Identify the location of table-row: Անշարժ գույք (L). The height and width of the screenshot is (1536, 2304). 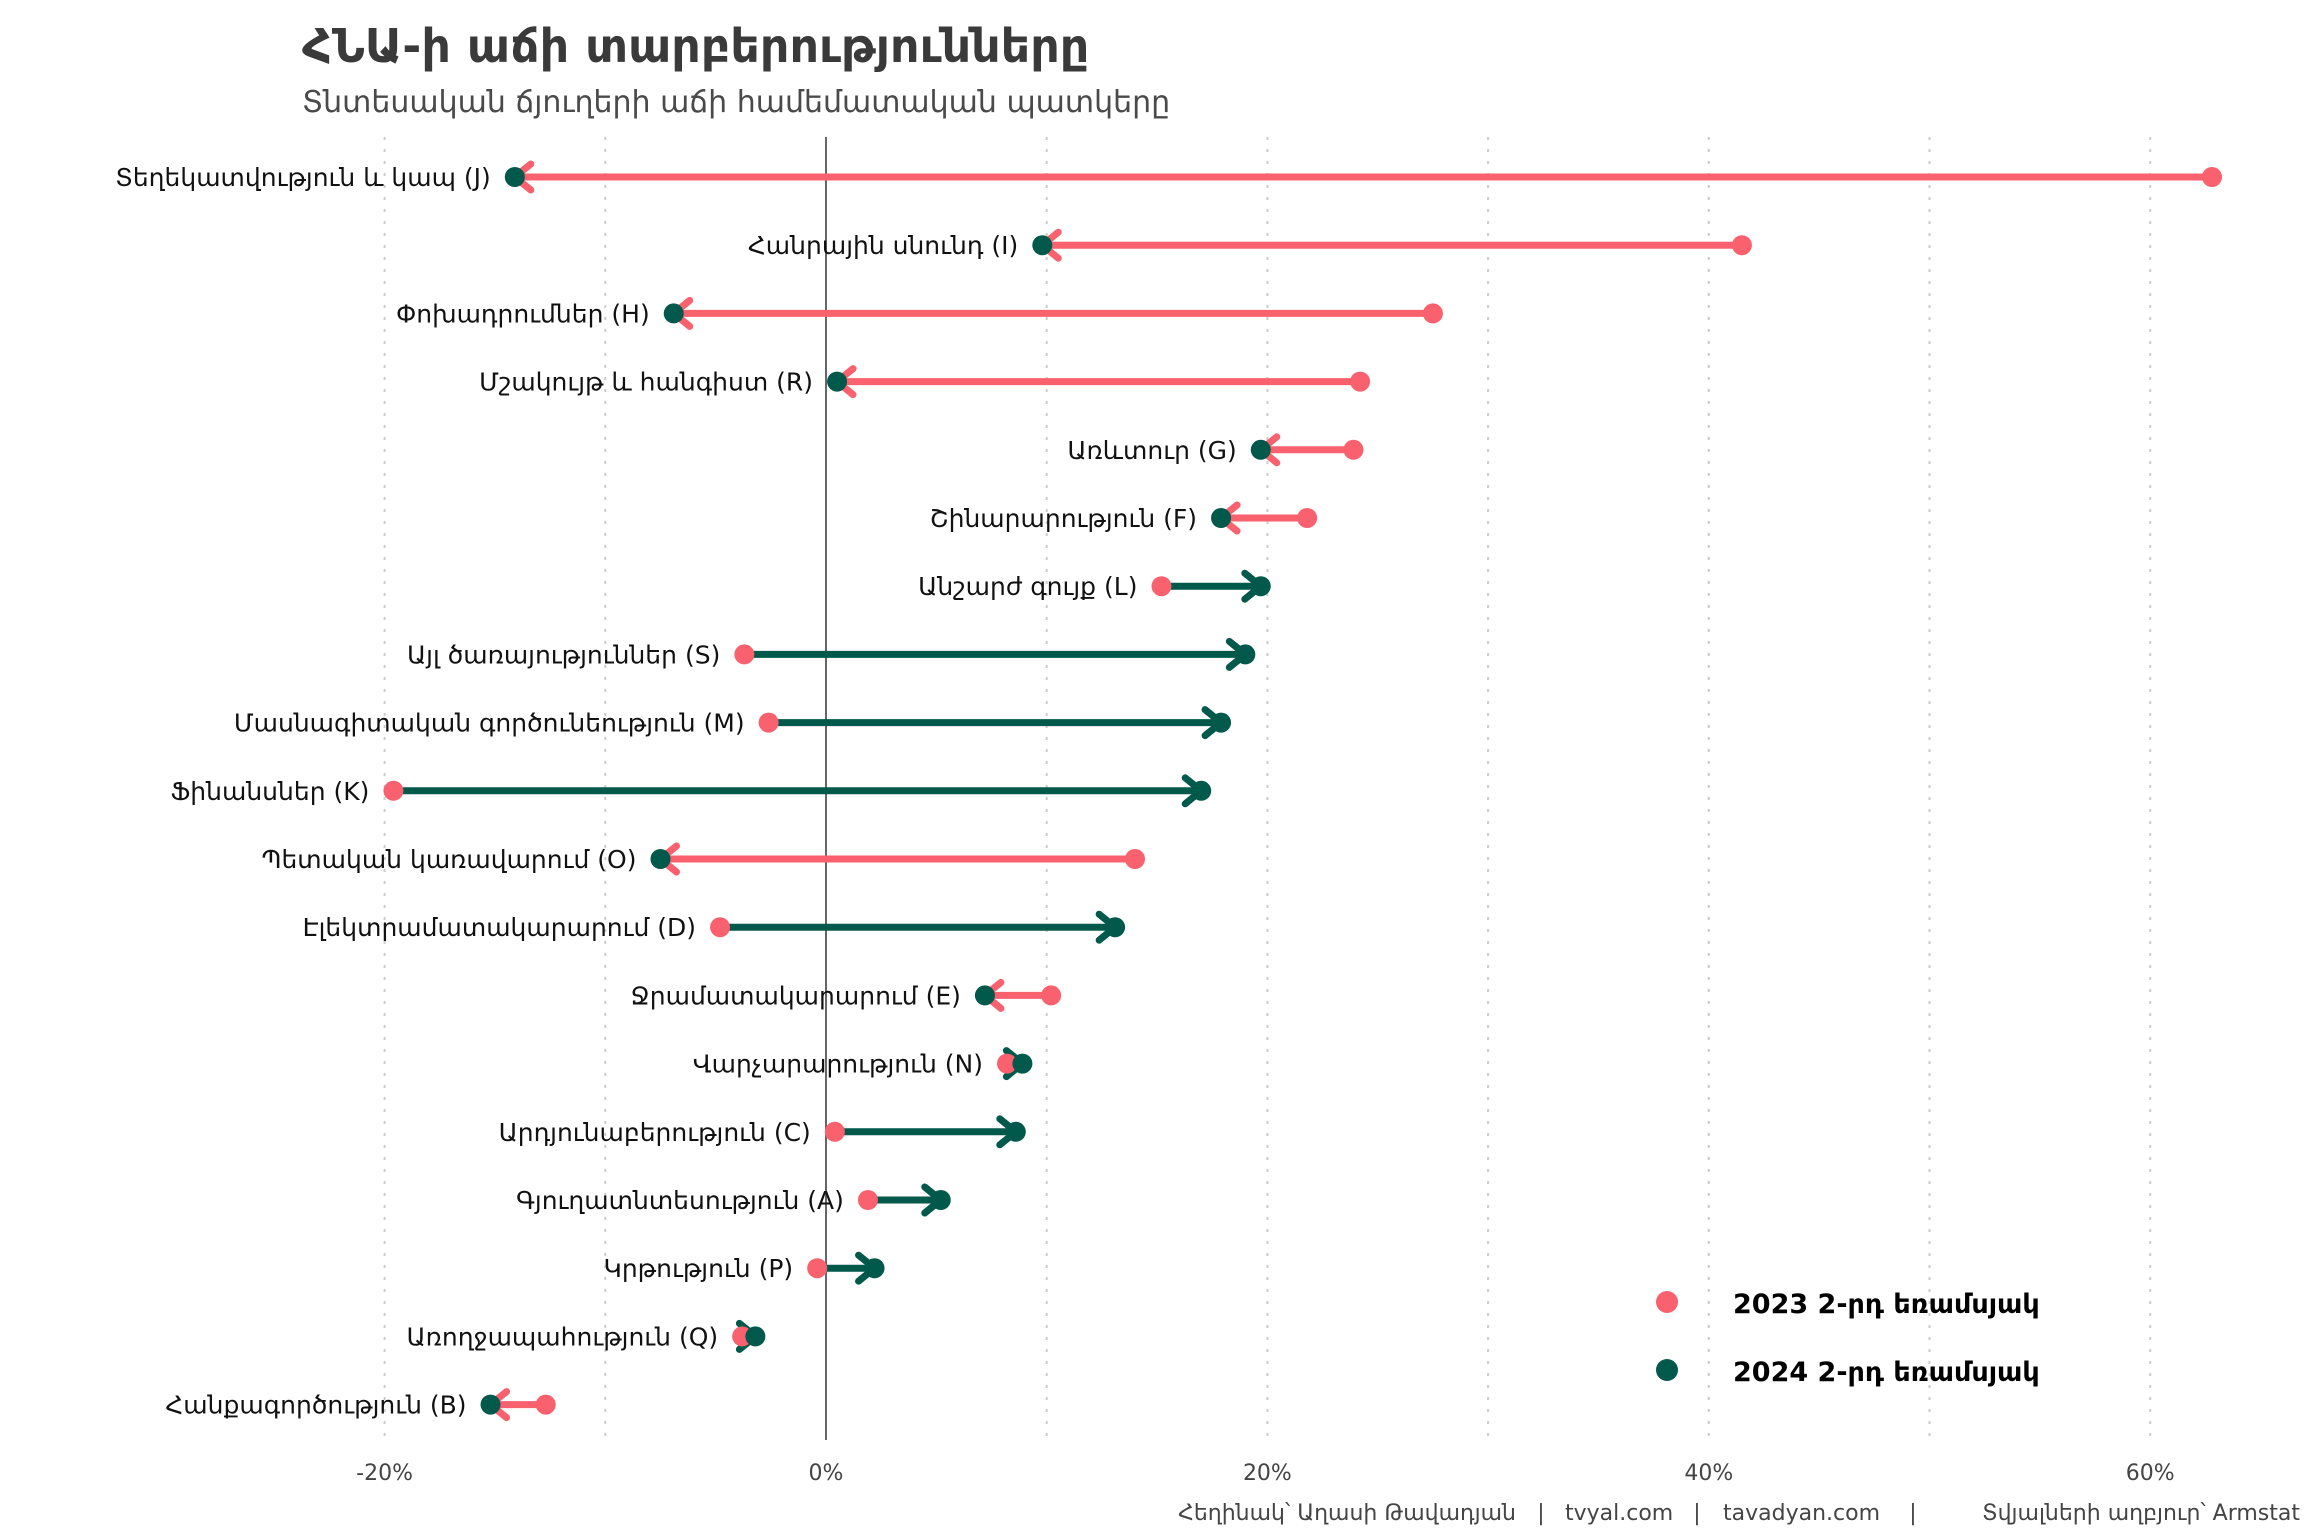
(1094, 586).